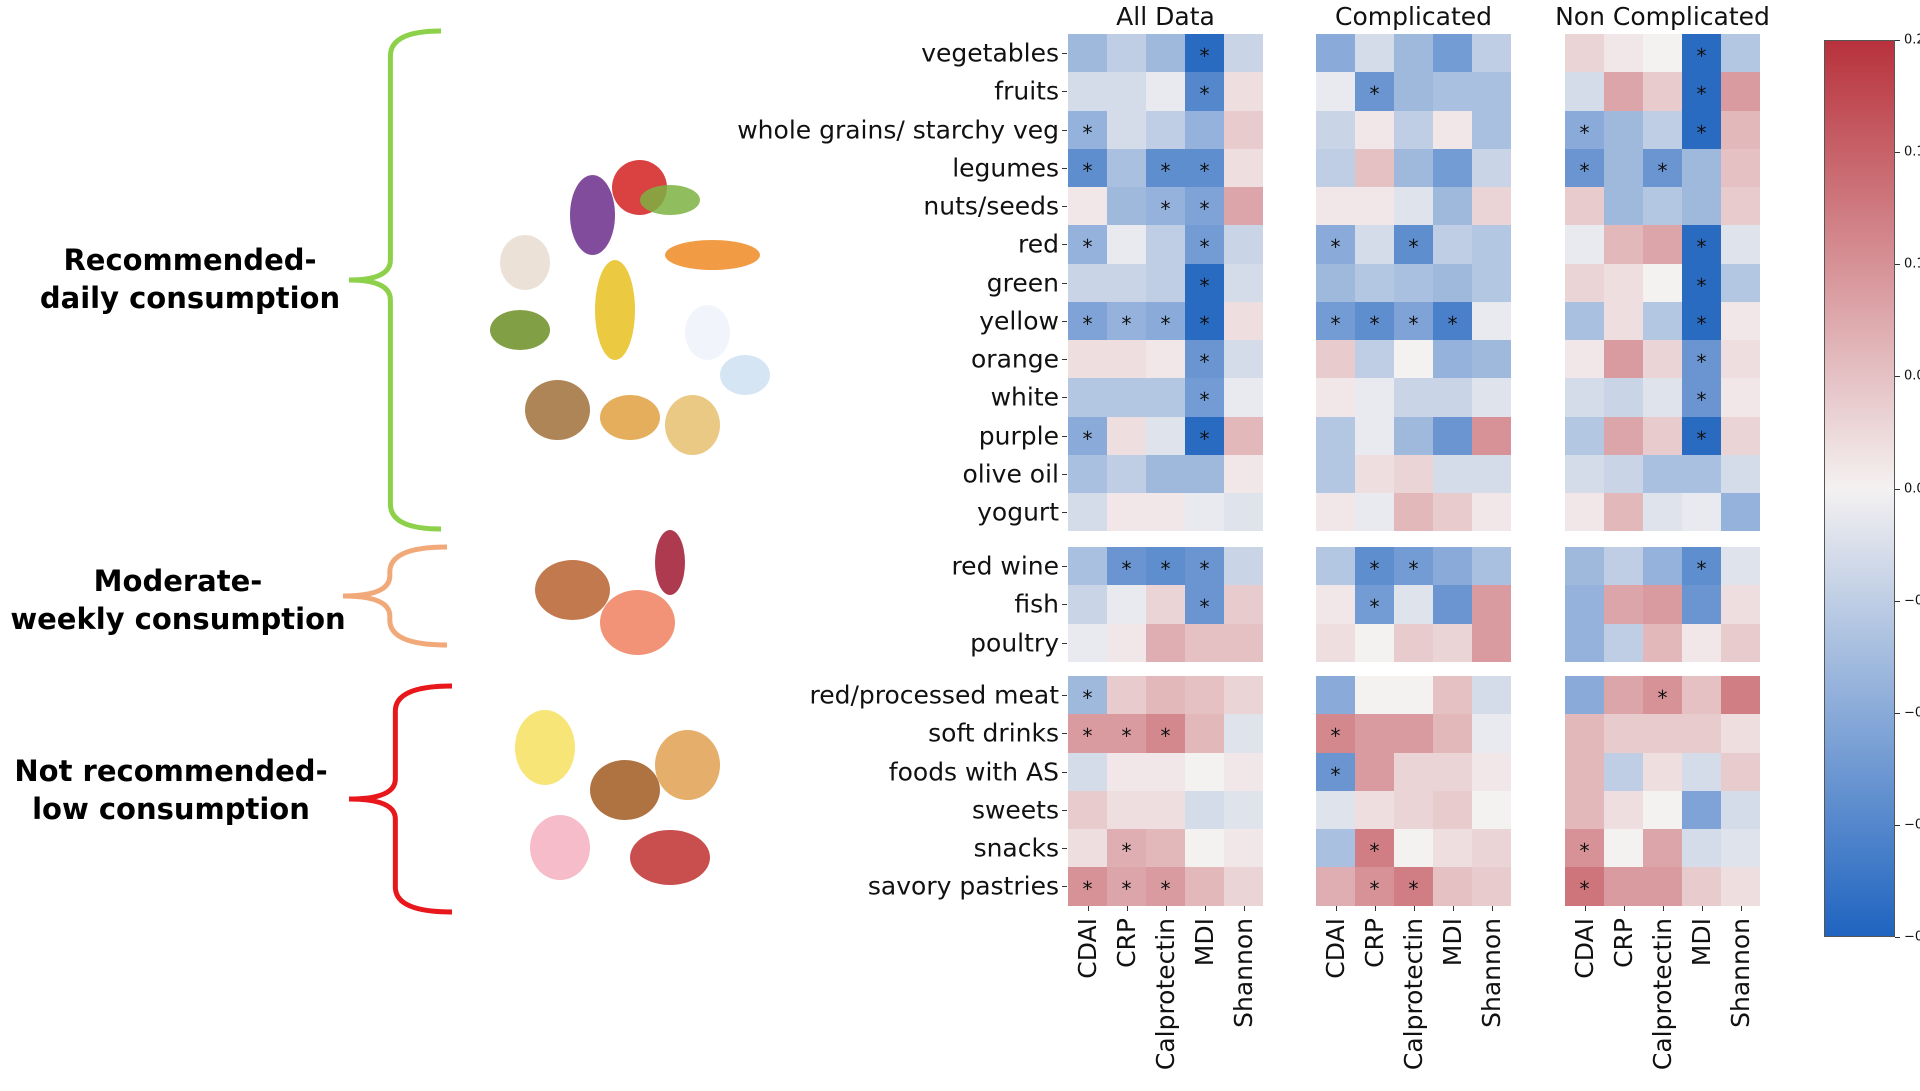 The width and height of the screenshot is (1920, 1091). I want to click on x-tick-label: MDI, so click(1204, 942).